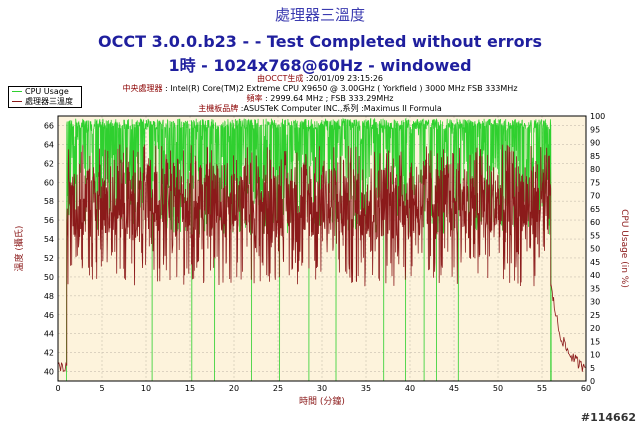  I want to click on y2-tick-label: 75, so click(595, 182).